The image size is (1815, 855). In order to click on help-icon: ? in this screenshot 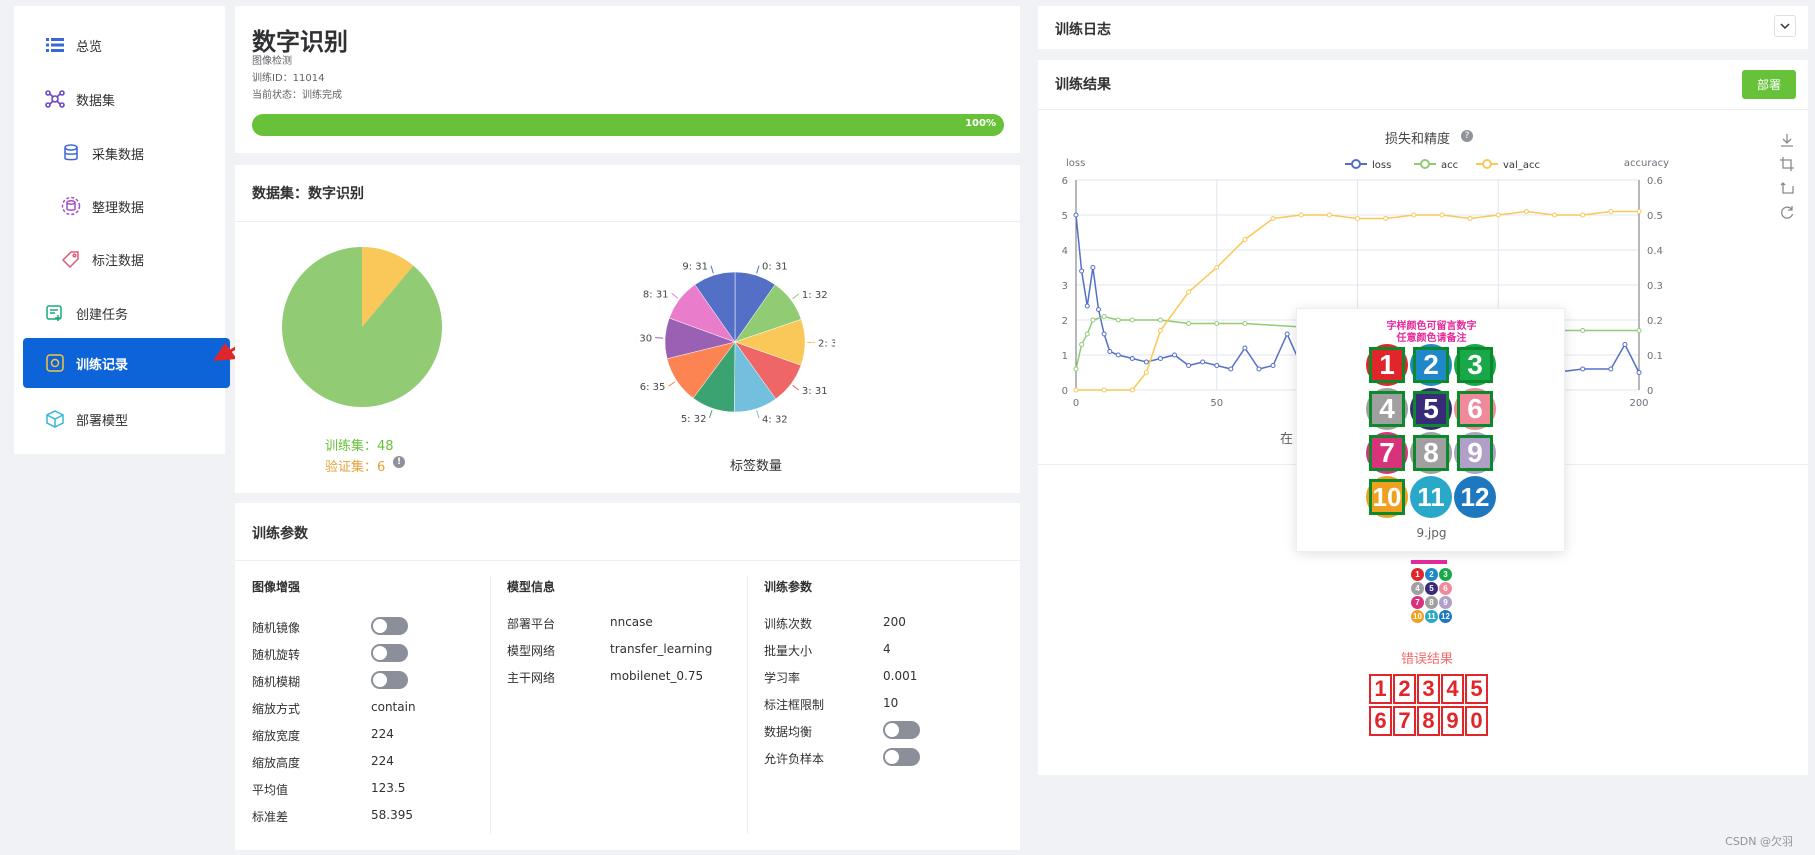, I will do `click(1467, 136)`.